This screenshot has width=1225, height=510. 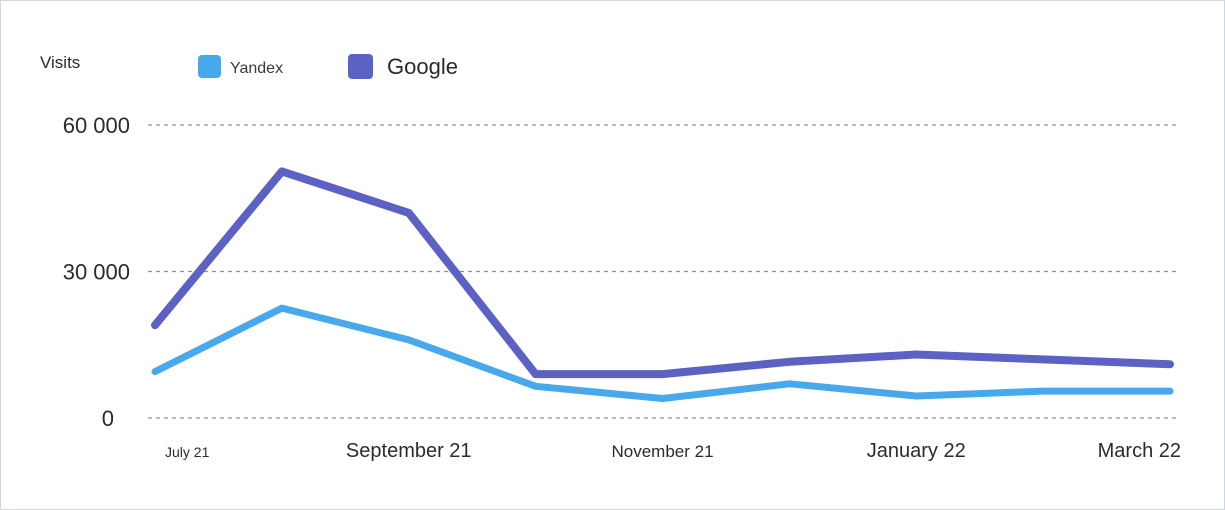 I want to click on y-tick-labels: 0 30 000 60 000, so click(x=96, y=272).